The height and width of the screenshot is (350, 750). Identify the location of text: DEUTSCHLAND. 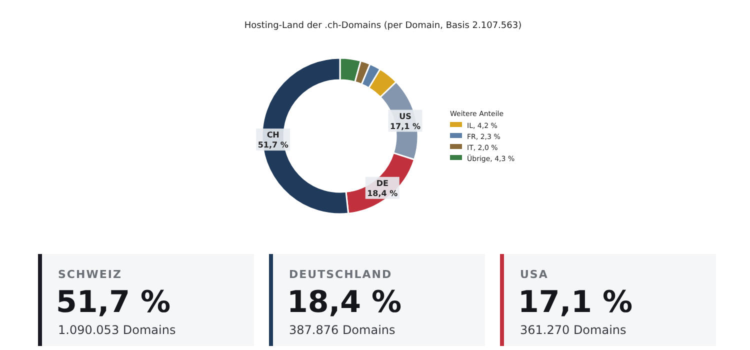
(340, 274).